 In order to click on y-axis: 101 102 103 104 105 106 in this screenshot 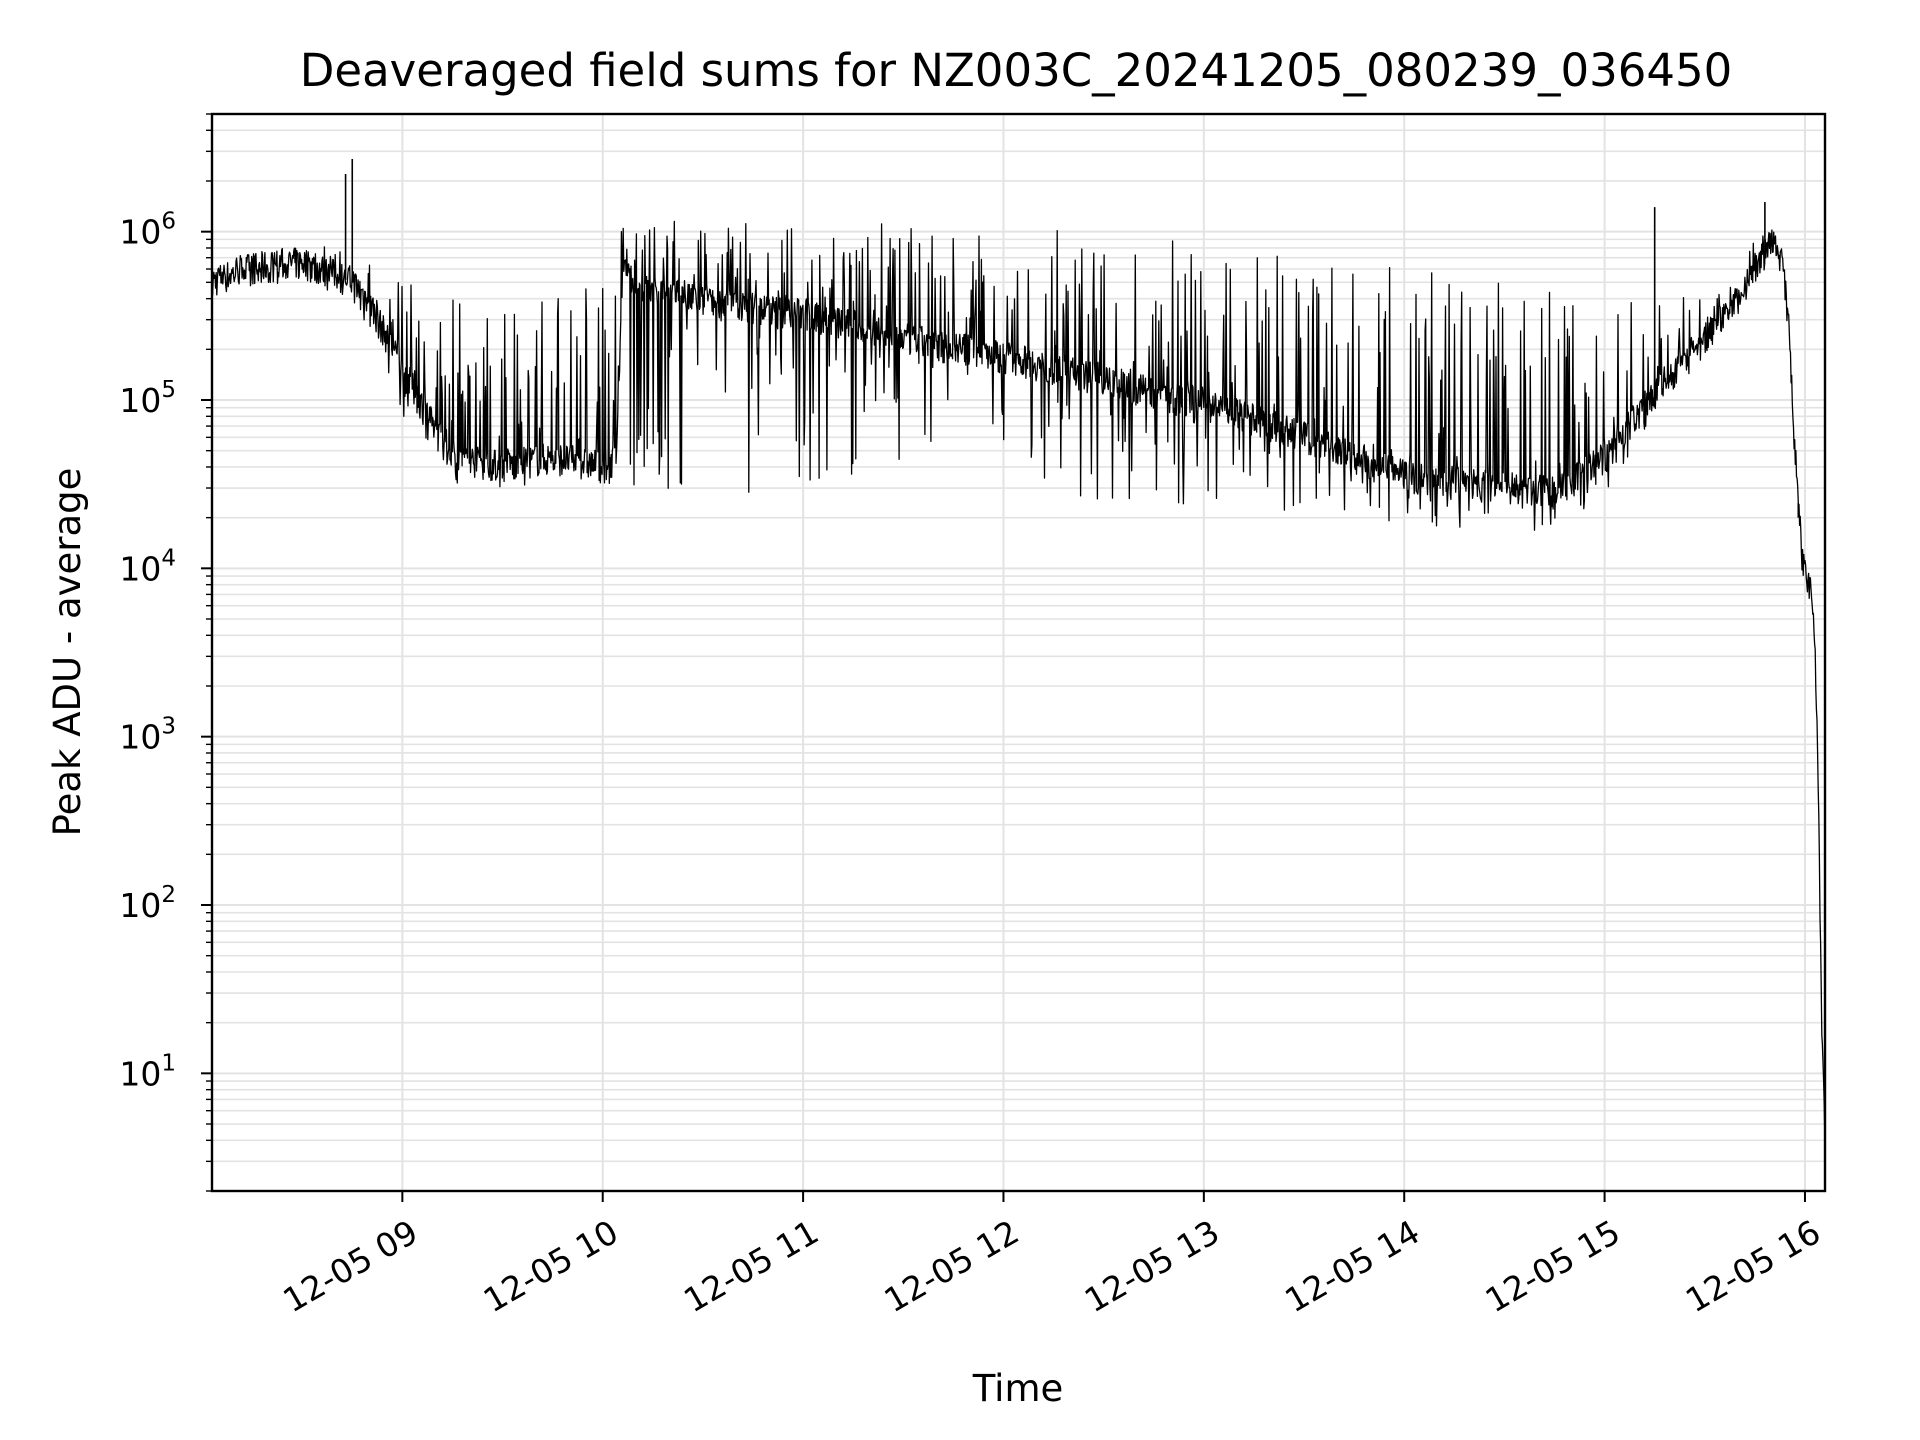, I will do `click(165, 652)`.